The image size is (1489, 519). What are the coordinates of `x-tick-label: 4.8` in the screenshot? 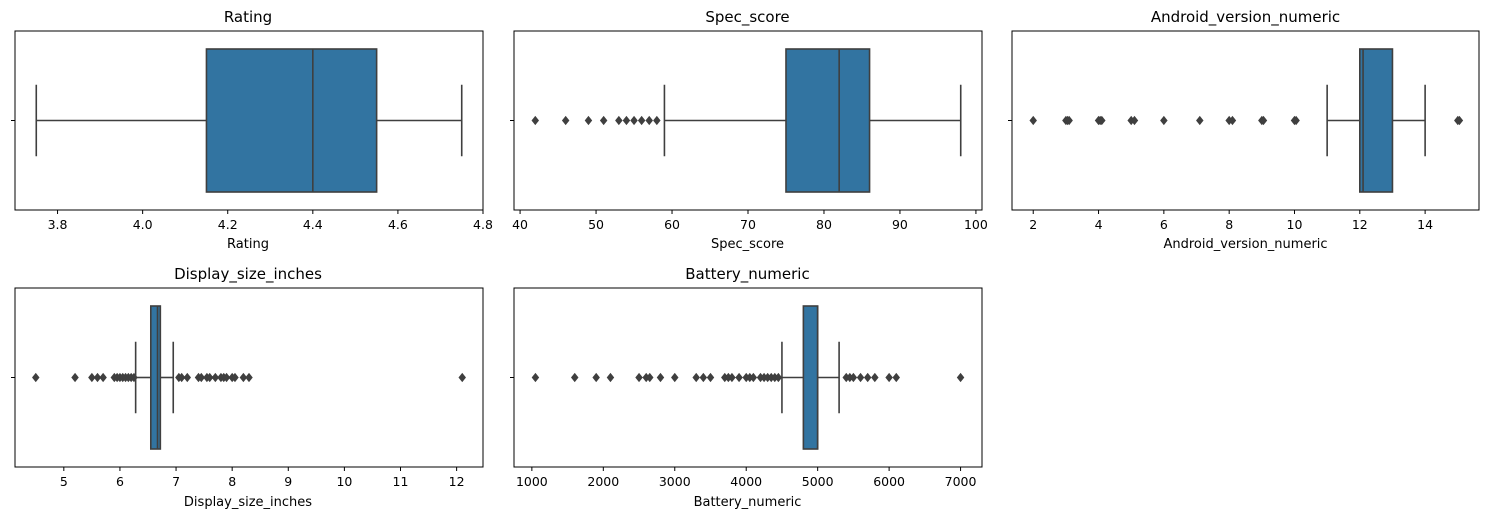 It's located at (483, 224).